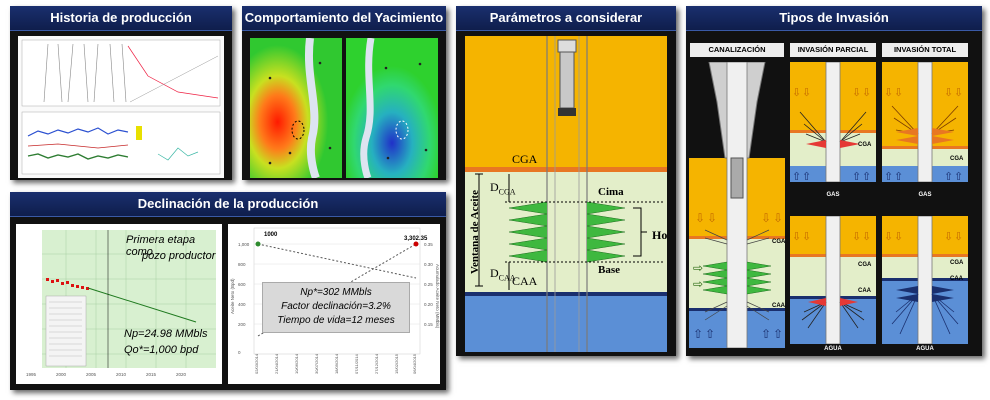 This screenshot has height=400, width=990. What do you see at coordinates (864, 291) in the screenshot?
I see `parcial-agua-caa: CAA` at bounding box center [864, 291].